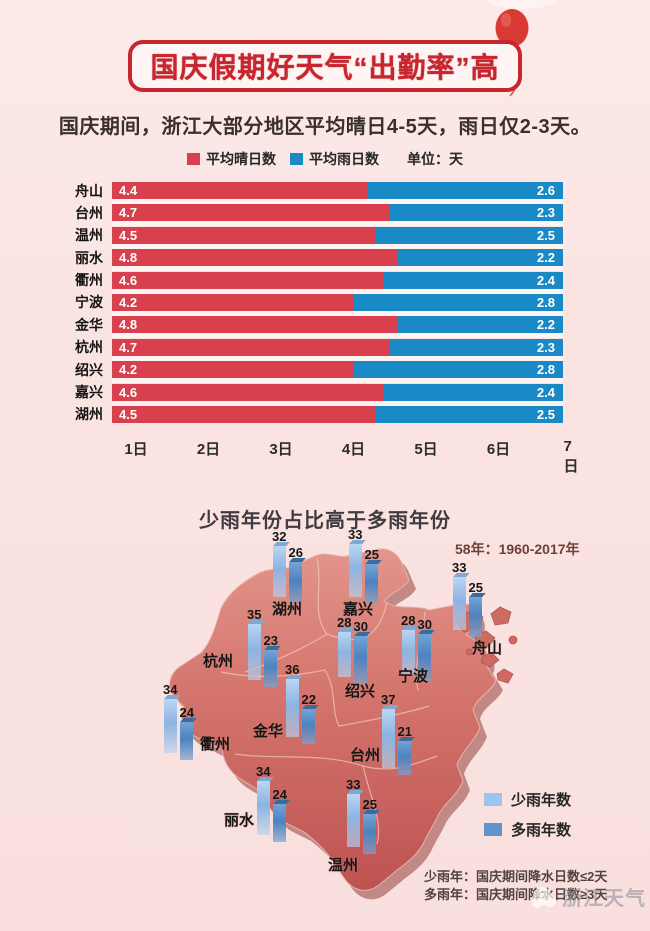 The height and width of the screenshot is (931, 650). I want to click on sunny-segment: 4.5, so click(244, 235).